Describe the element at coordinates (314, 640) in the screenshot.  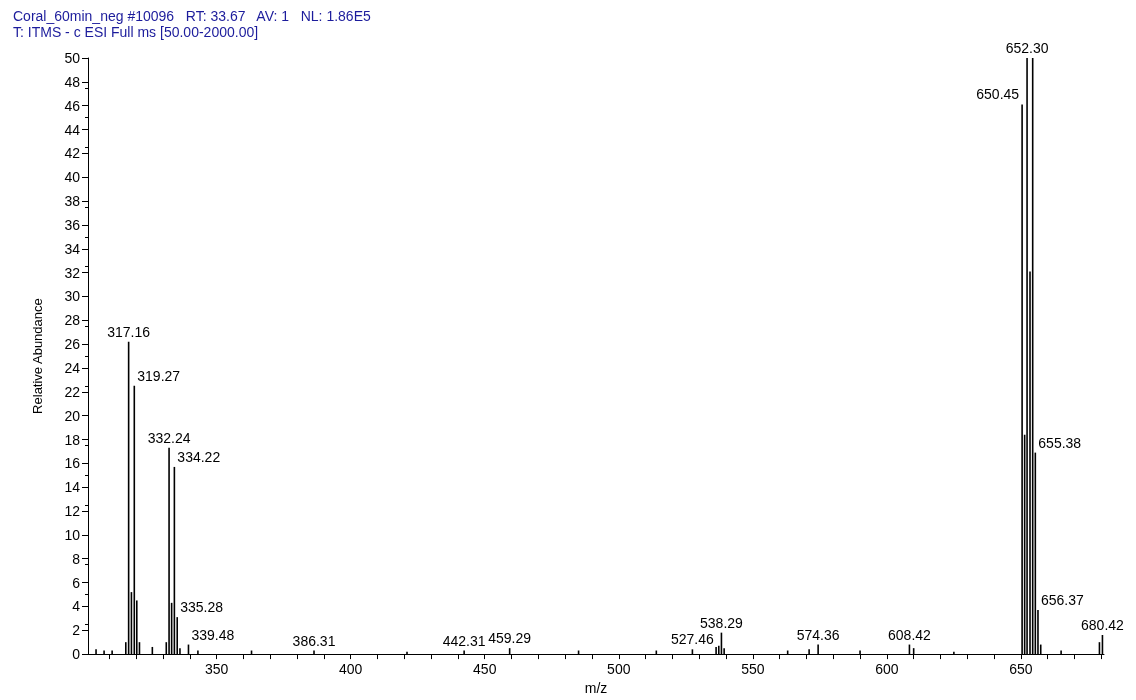
I see `annotation: 386.31` at that location.